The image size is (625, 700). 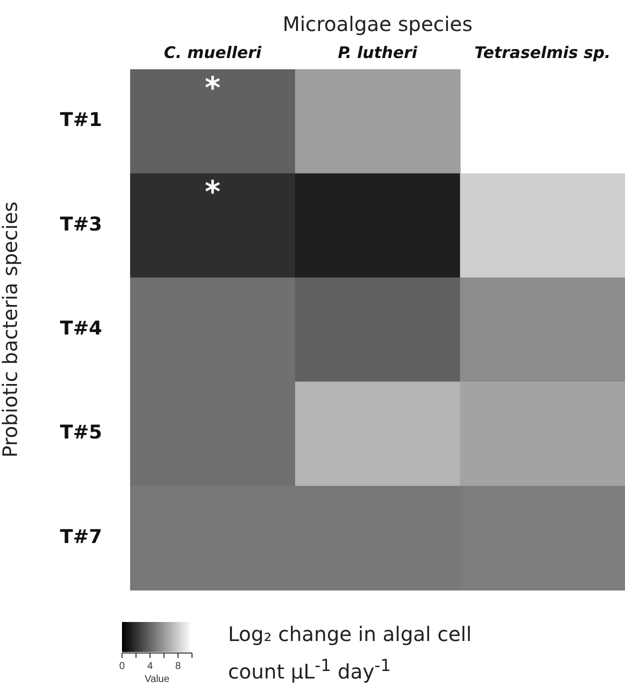 I want to click on y-axis-title: Probiotic bacteria species, so click(x=11, y=330).